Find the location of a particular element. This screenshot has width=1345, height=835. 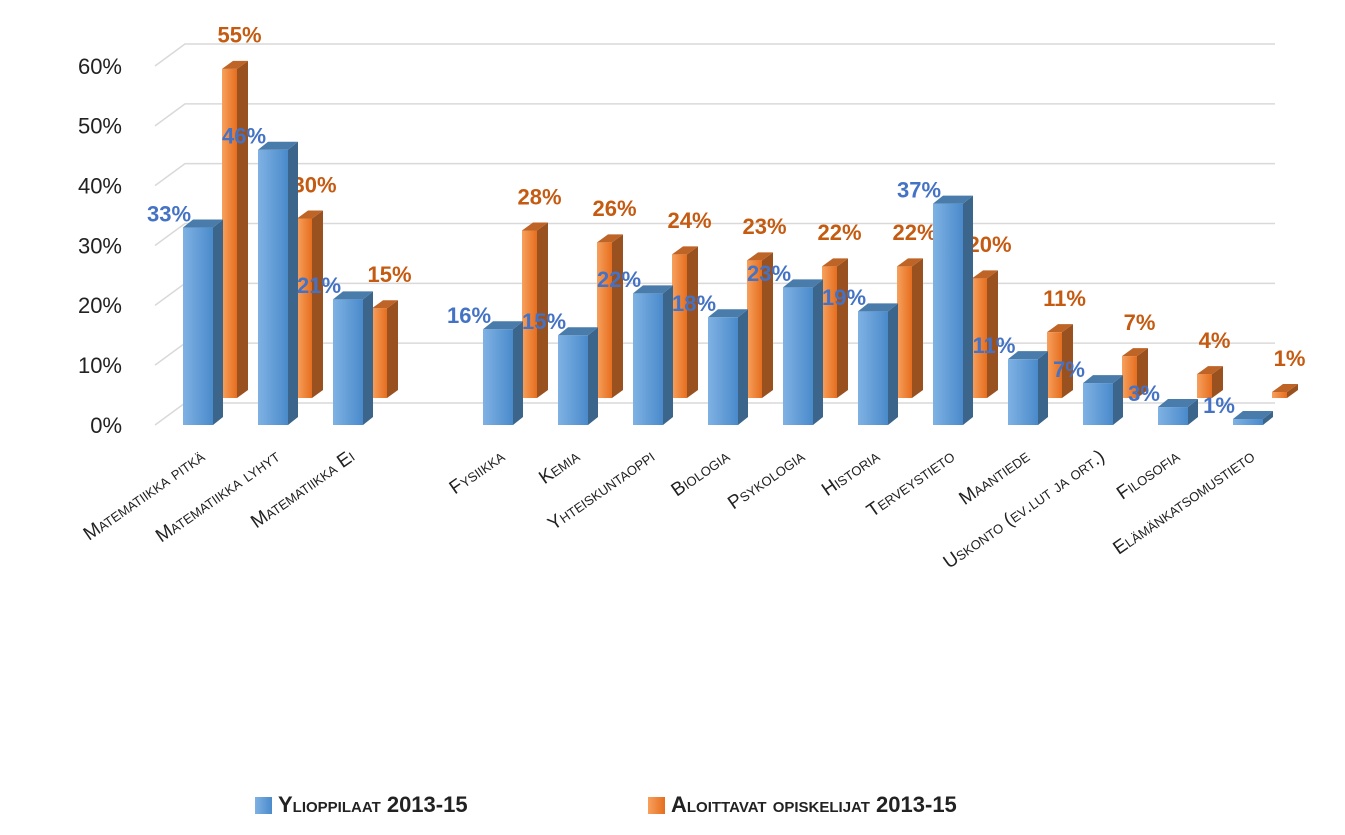

data-label: 16% is located at coordinates (469, 315).